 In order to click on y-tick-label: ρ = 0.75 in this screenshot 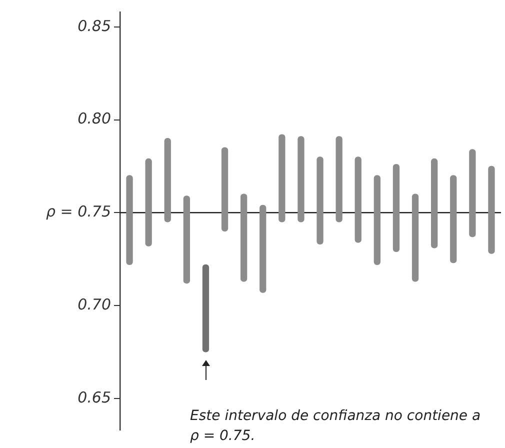, I will do `click(78, 211)`.